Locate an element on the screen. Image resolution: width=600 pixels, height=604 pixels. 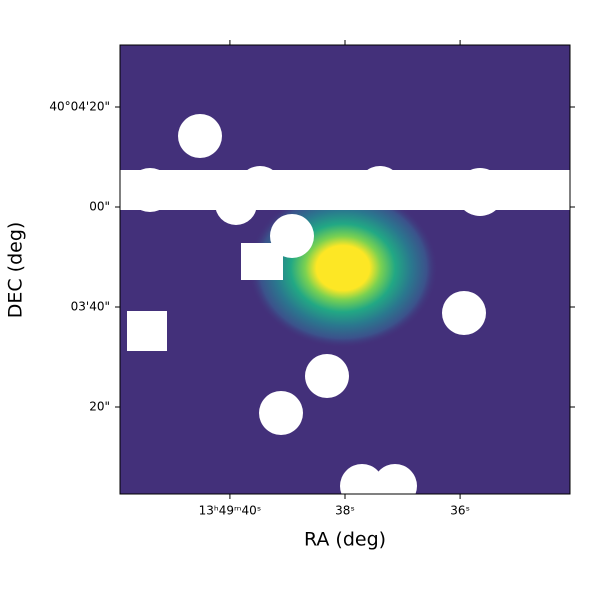
x-axis-label: RA (deg) is located at coordinates (345, 540).